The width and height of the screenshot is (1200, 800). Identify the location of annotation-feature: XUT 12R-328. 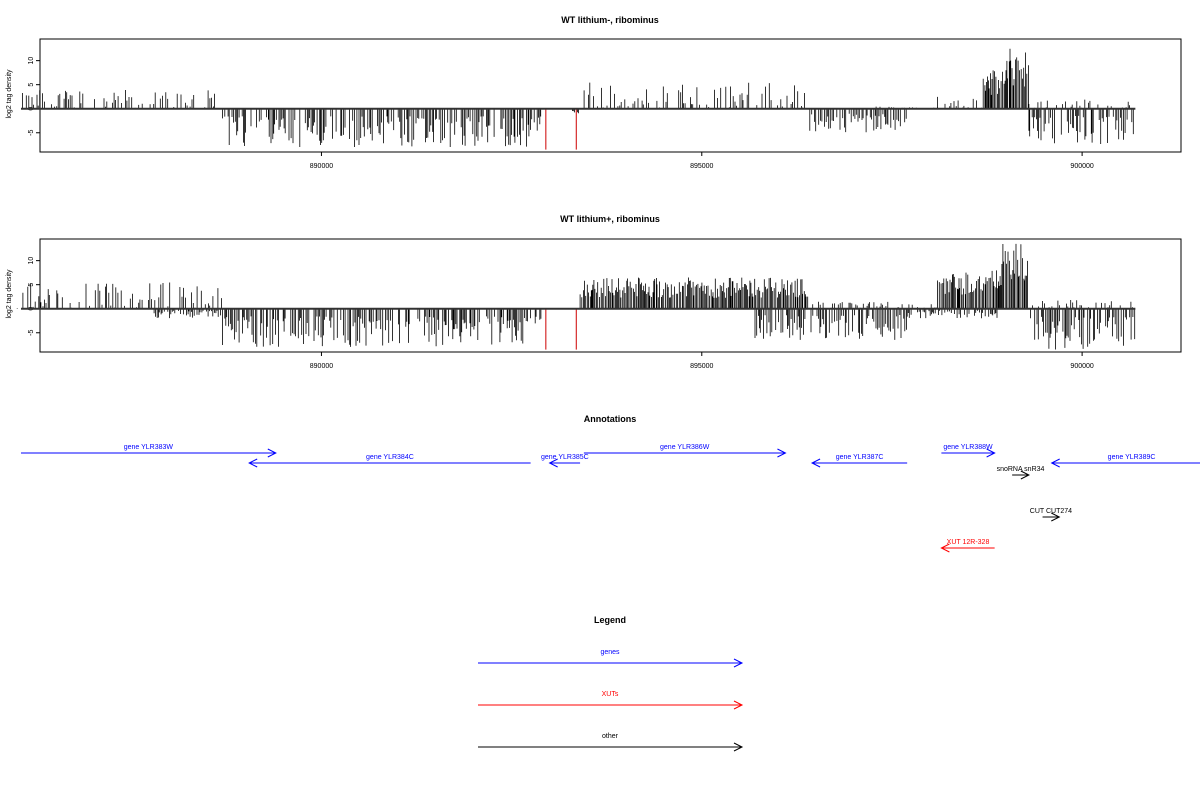
(967, 546).